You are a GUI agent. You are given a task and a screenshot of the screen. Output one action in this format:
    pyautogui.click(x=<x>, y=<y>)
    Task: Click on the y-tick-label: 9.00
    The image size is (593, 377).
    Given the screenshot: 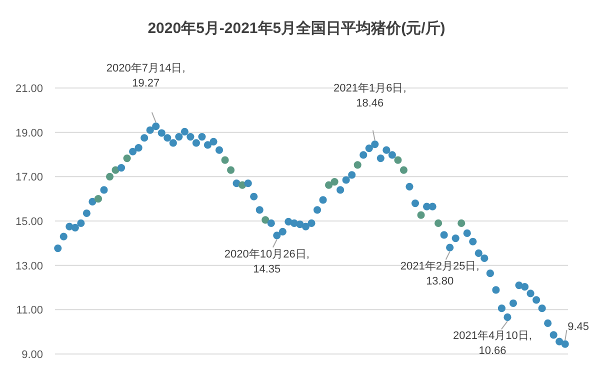 What is the action you would take?
    pyautogui.click(x=32, y=355)
    